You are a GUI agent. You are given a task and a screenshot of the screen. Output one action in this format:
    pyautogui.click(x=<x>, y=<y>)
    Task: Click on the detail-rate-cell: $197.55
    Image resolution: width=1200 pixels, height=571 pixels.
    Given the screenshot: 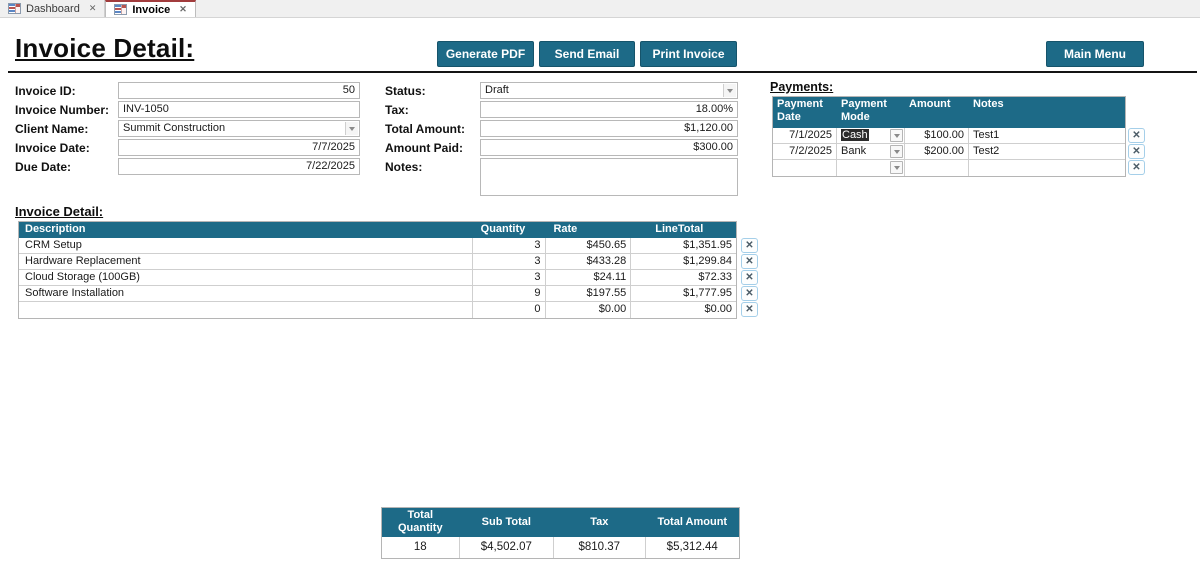 What is the action you would take?
    pyautogui.click(x=588, y=294)
    